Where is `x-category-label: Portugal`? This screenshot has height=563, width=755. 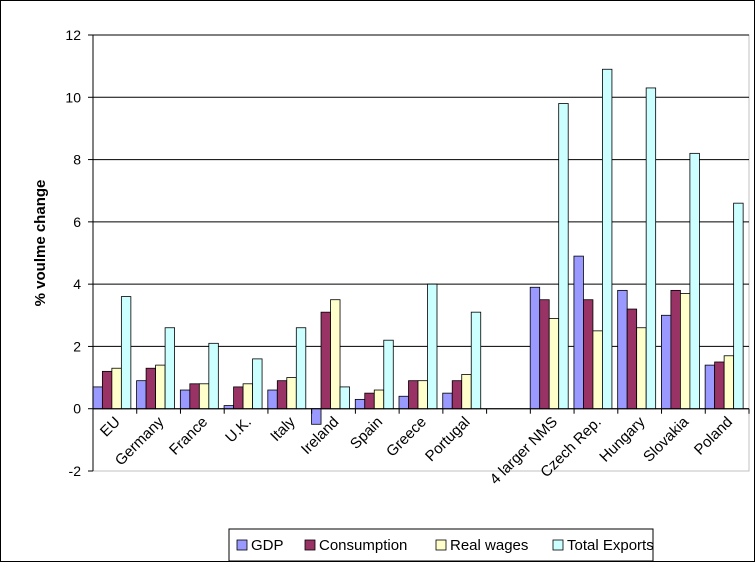 x-category-label: Portugal is located at coordinates (448, 440).